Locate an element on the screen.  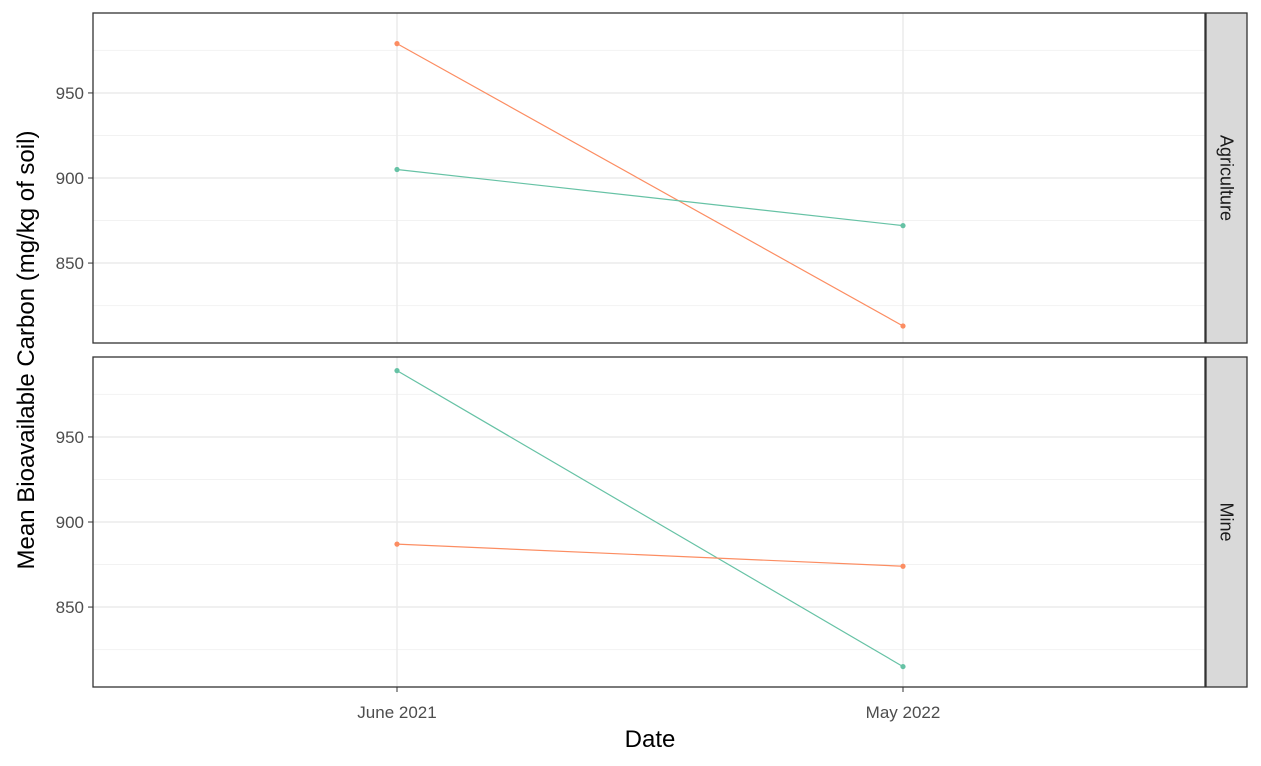
x-axis-title: Date is located at coordinates (650, 739).